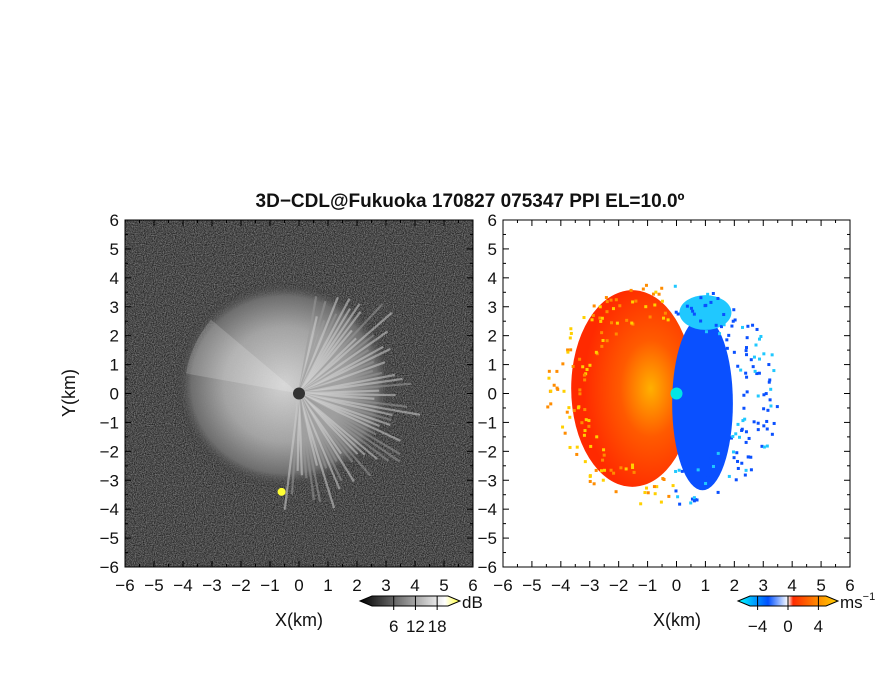 This screenshot has height=680, width=880. Describe the element at coordinates (299, 620) in the screenshot. I see `reflectivity-xlabel: X(km)` at that location.